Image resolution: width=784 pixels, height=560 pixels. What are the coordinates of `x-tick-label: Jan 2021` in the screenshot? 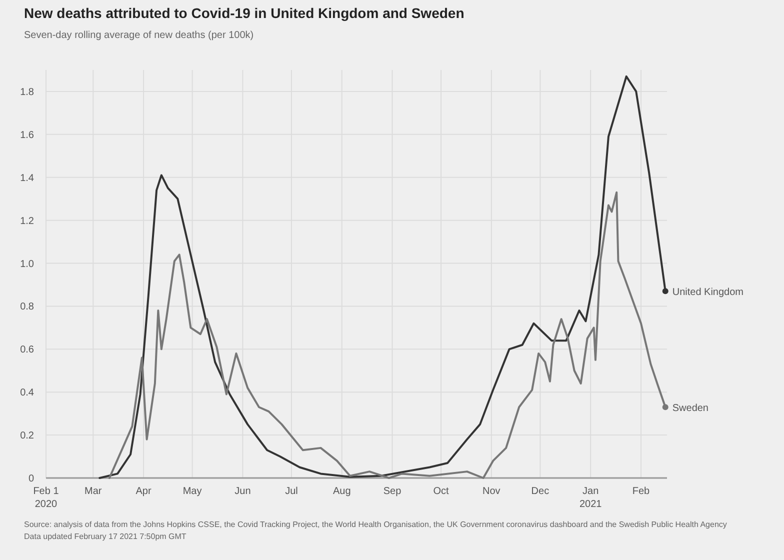 It's located at (590, 498).